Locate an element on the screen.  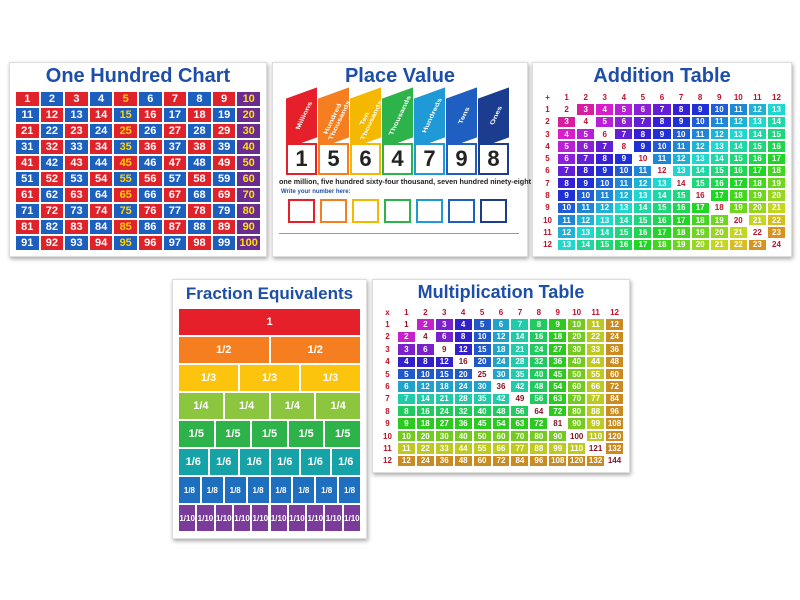
table-cell: 96 is located at coordinates (614, 411).